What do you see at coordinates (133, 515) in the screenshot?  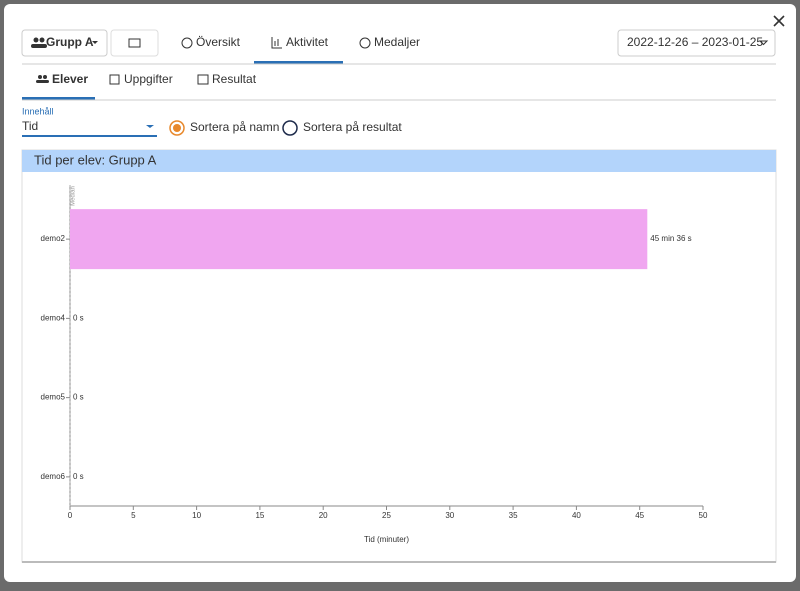 I see `x-tick-label: 5` at bounding box center [133, 515].